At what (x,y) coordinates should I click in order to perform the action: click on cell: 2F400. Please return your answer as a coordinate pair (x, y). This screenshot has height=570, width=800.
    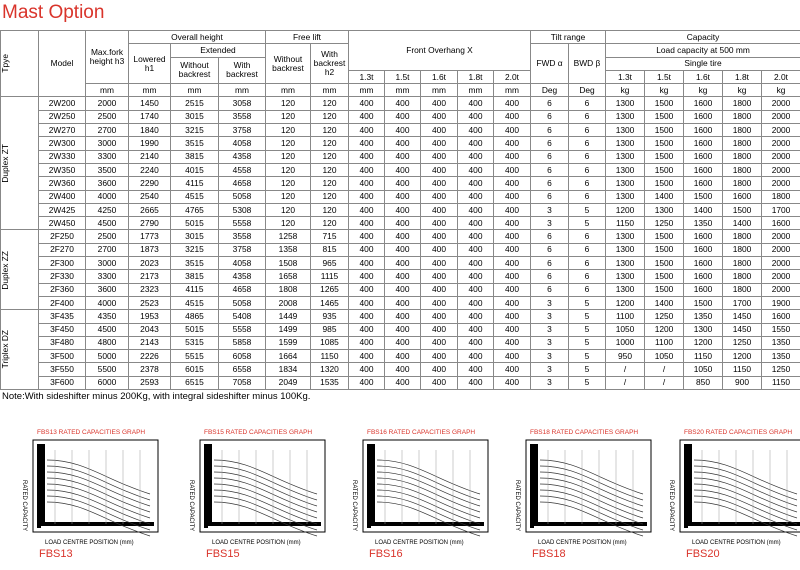
    Looking at the image, I should click on (62, 303).